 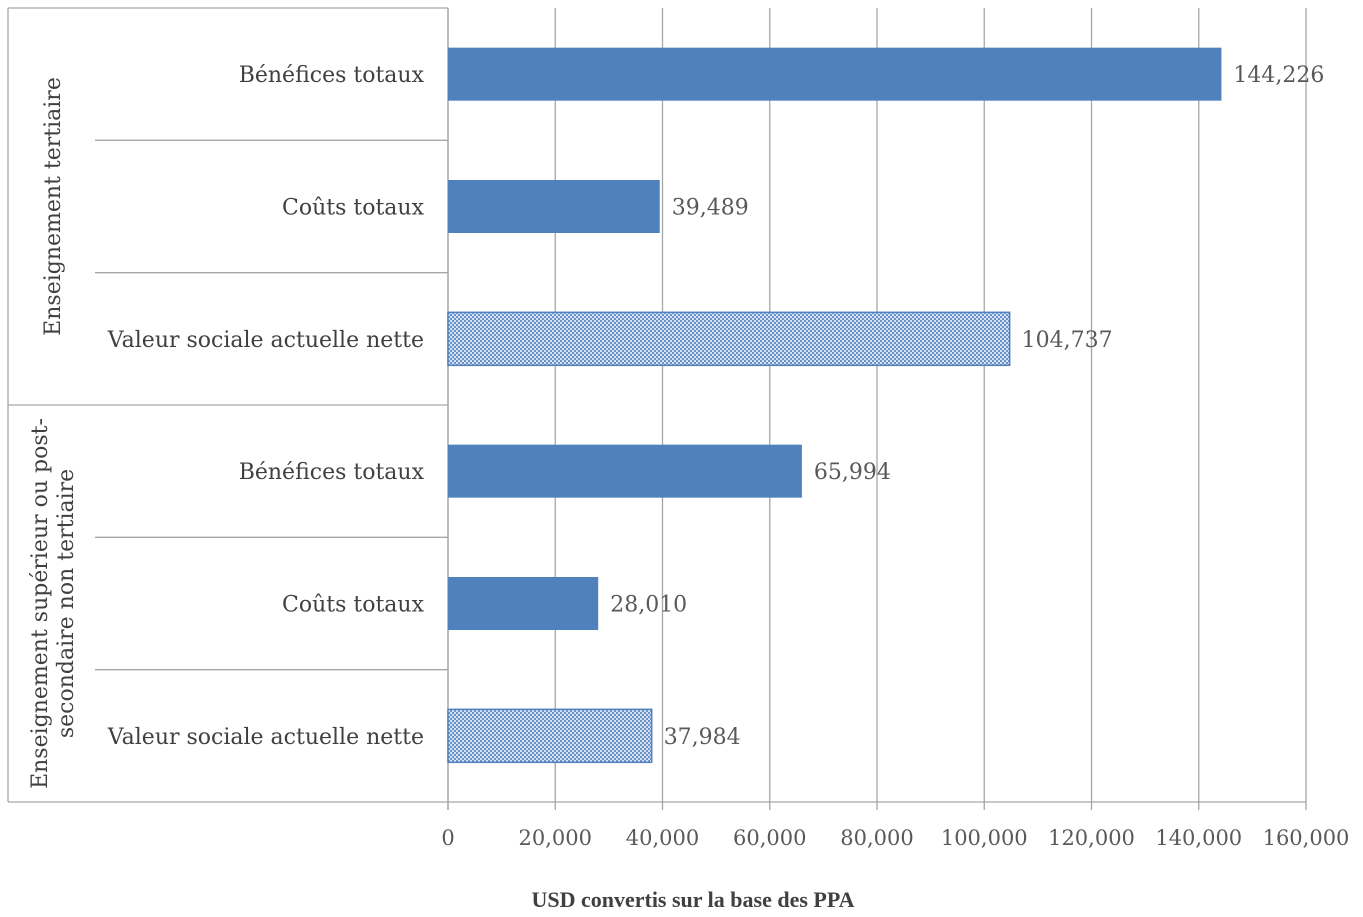 What do you see at coordinates (692, 899) in the screenshot?
I see `x-axis-title: USD convertis sur la base des PPA` at bounding box center [692, 899].